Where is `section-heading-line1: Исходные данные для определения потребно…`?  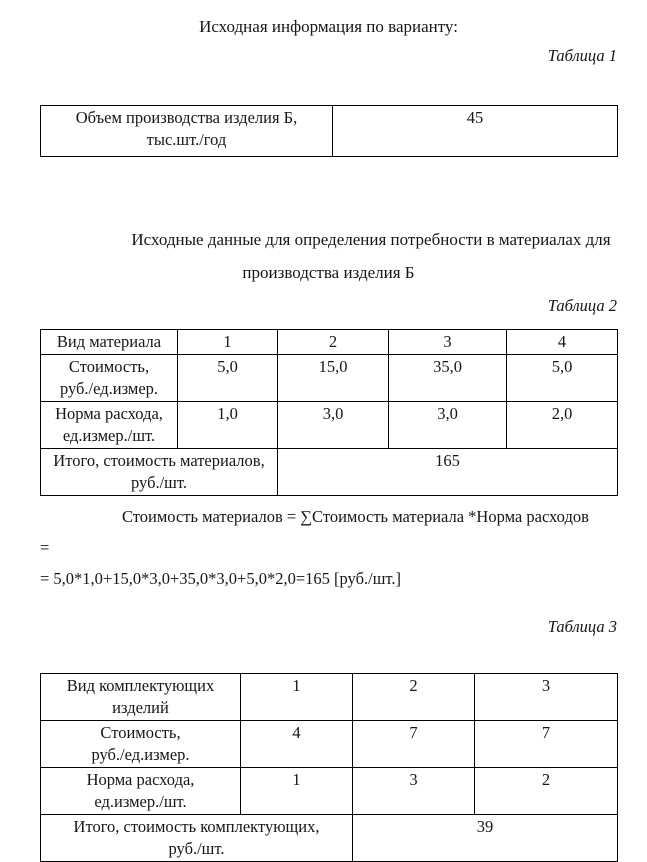 section-heading-line1: Исходные данные для определения потребно… is located at coordinates (371, 239).